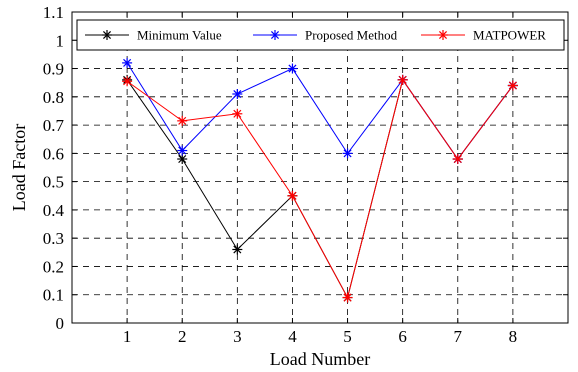 Image resolution: width=578 pixels, height=372 pixels. Describe the element at coordinates (53, 153) in the screenshot. I see `y-tick-label: 0.6` at that location.